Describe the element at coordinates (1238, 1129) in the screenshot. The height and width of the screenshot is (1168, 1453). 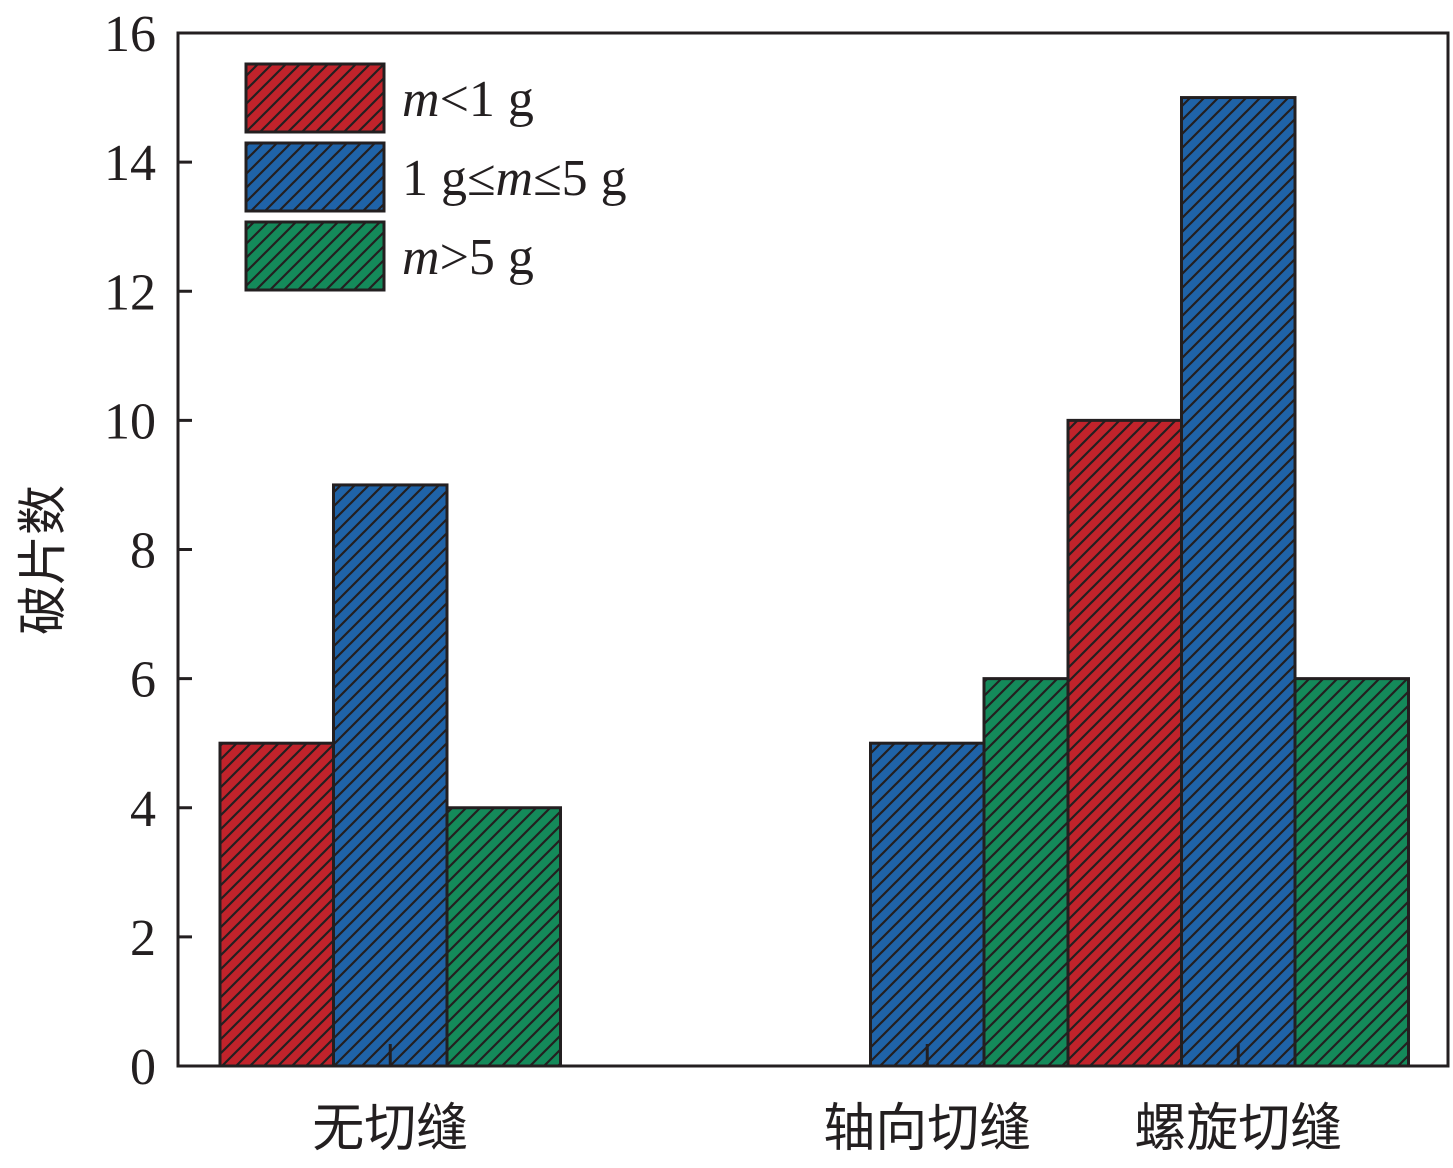
I see `x-category-label: 螺旋切缝` at that location.